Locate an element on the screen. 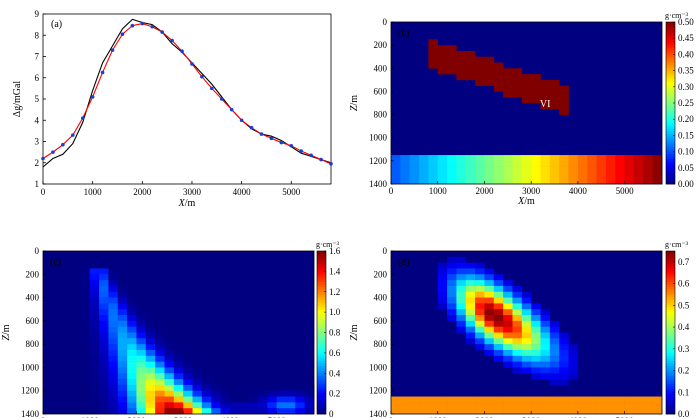 The width and height of the screenshot is (700, 418). colorbar-tick-label: 0.3 is located at coordinates (684, 349).